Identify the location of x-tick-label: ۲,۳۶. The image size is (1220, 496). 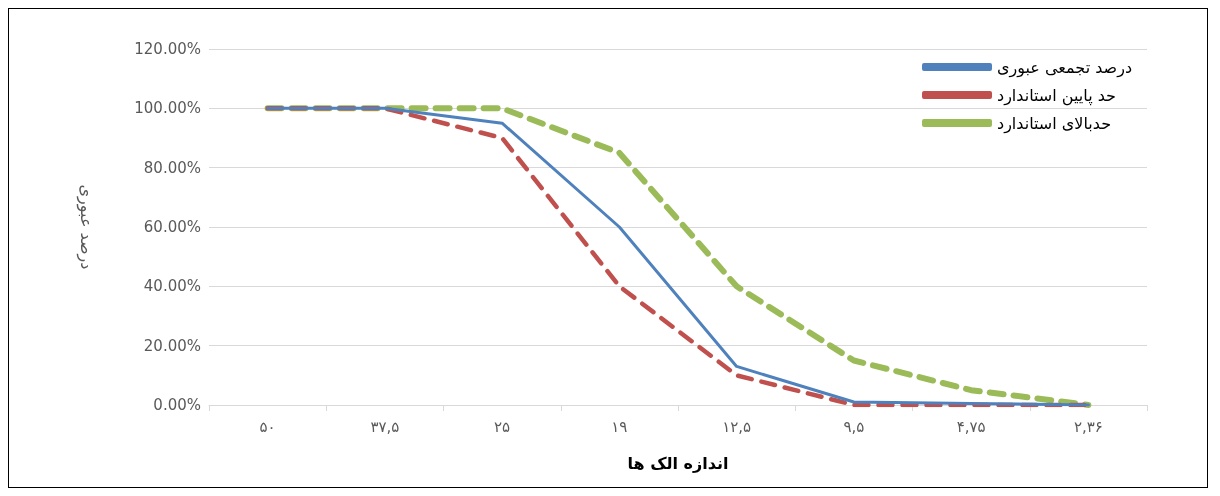
(1088, 426).